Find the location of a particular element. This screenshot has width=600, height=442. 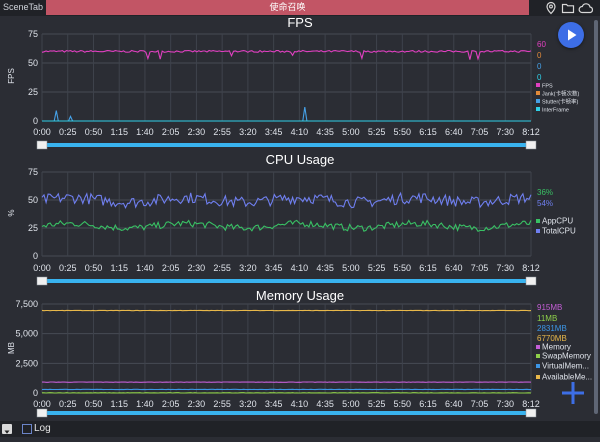

play-icon is located at coordinates (571, 35).